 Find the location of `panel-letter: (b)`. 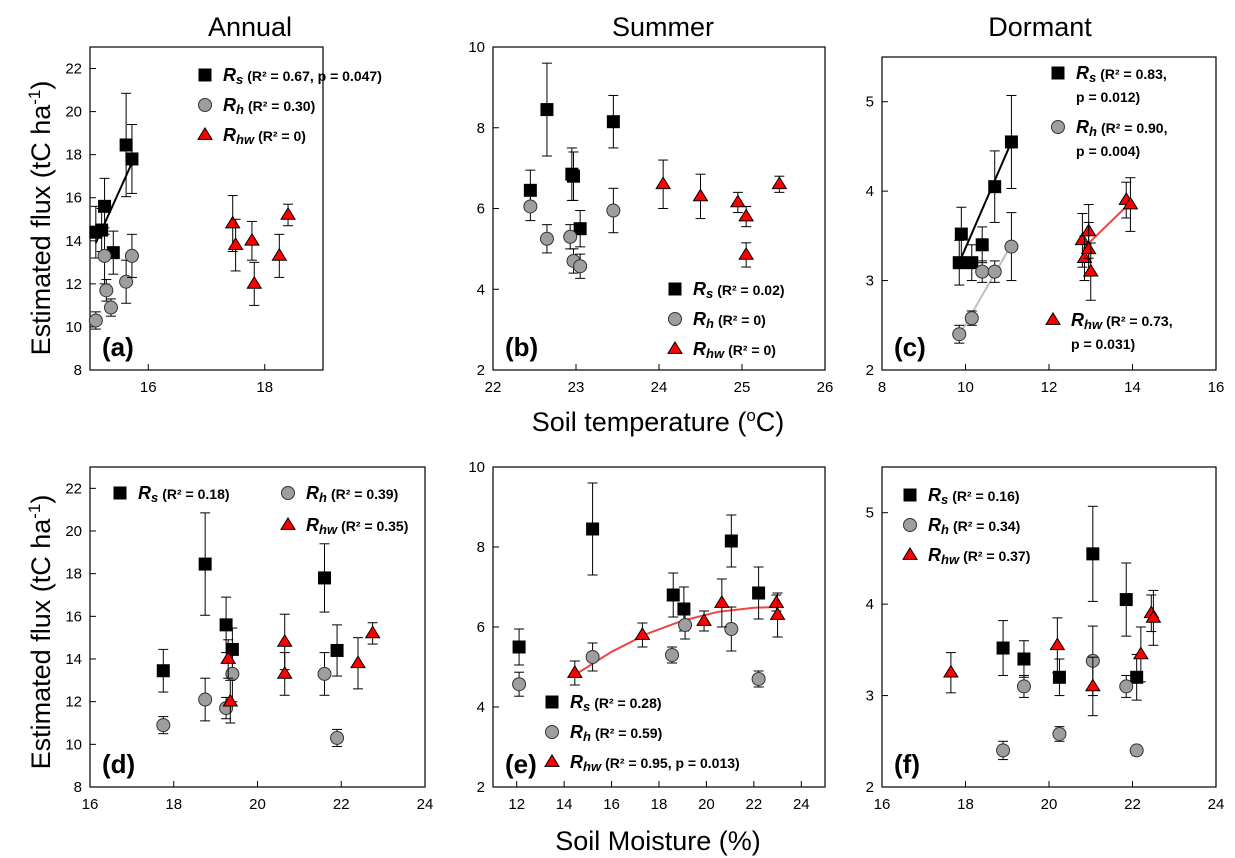

panel-letter: (b) is located at coordinates (521, 347).